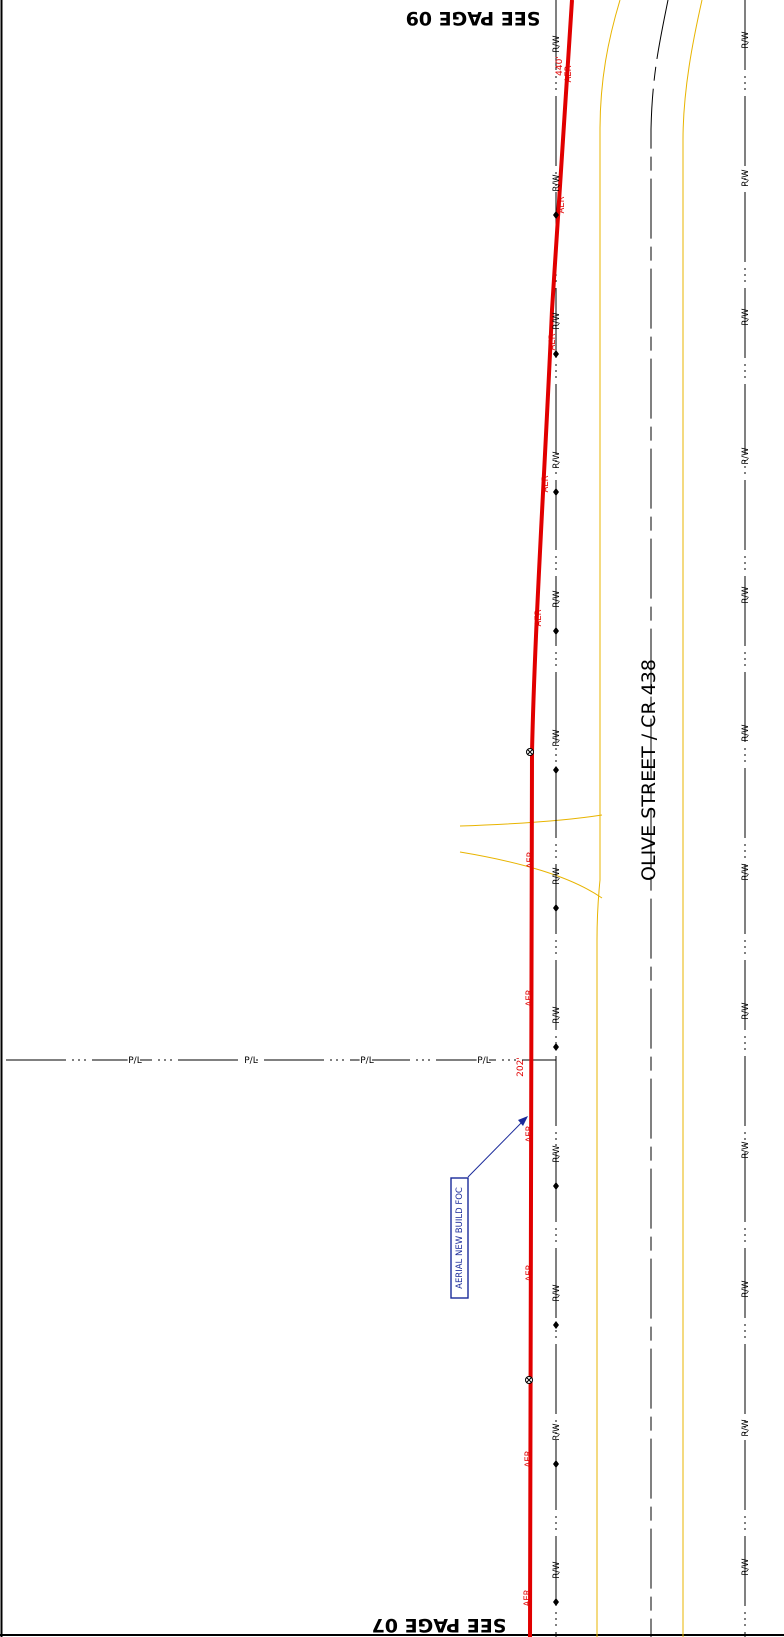 This screenshot has width=784, height=1637. I want to click on pl-labels: P/L P/L P/L P/L, so click(309, 1061).